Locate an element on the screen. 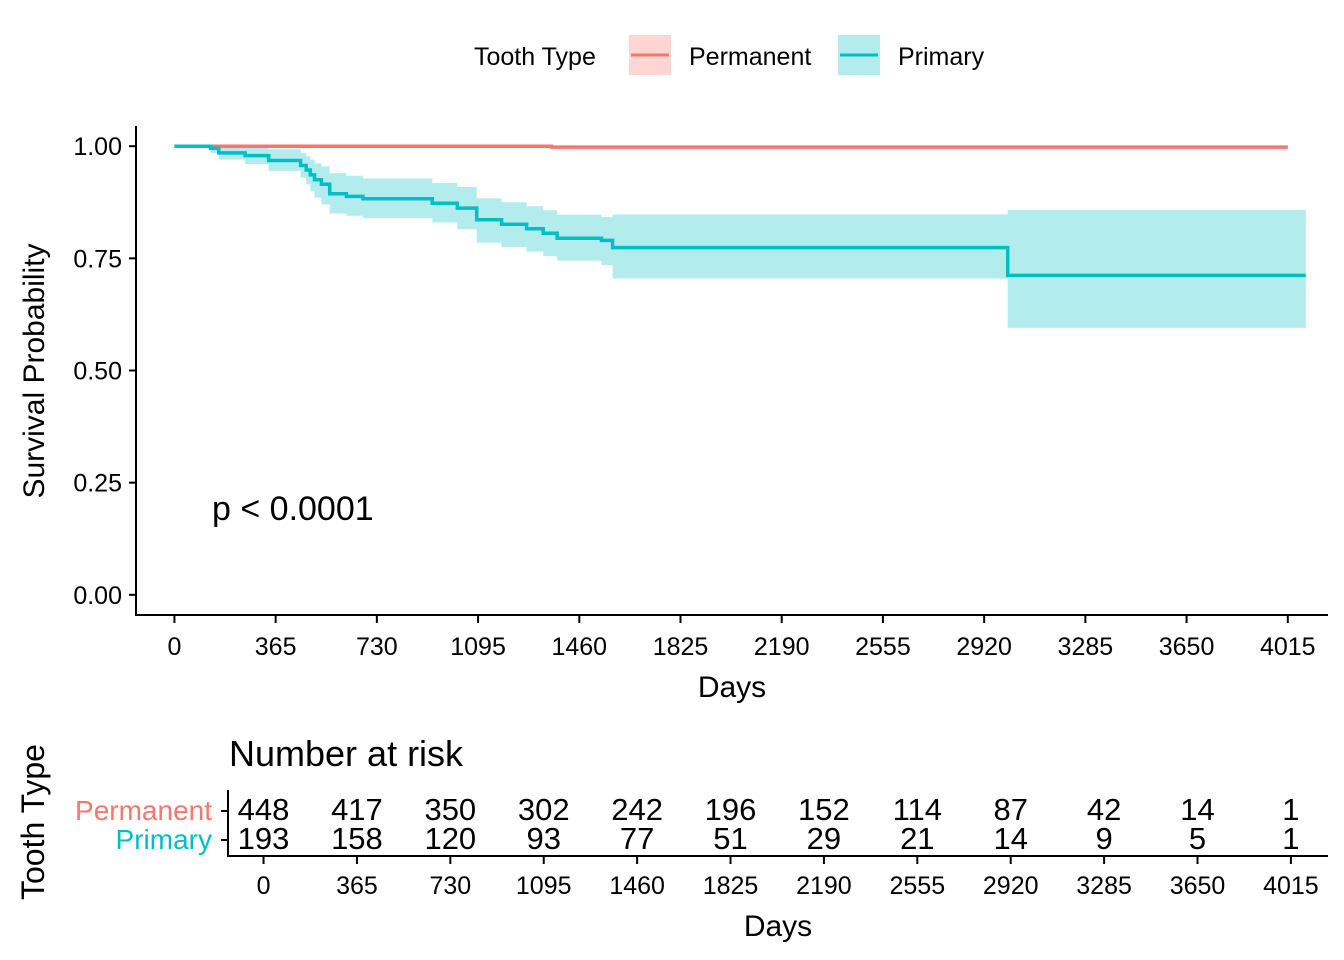 The image size is (1344, 960). risk-row-label-permanent: Permanent is located at coordinates (143, 810).